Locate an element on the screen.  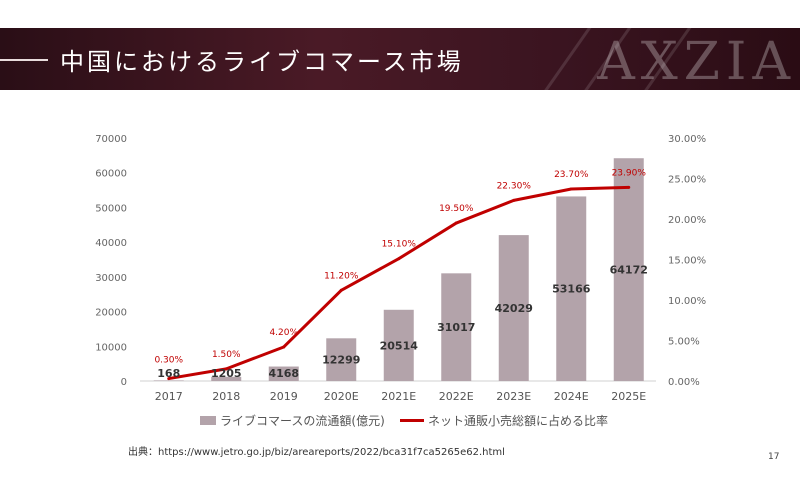
y-left-tick-label: 60000 is located at coordinates (111, 174).